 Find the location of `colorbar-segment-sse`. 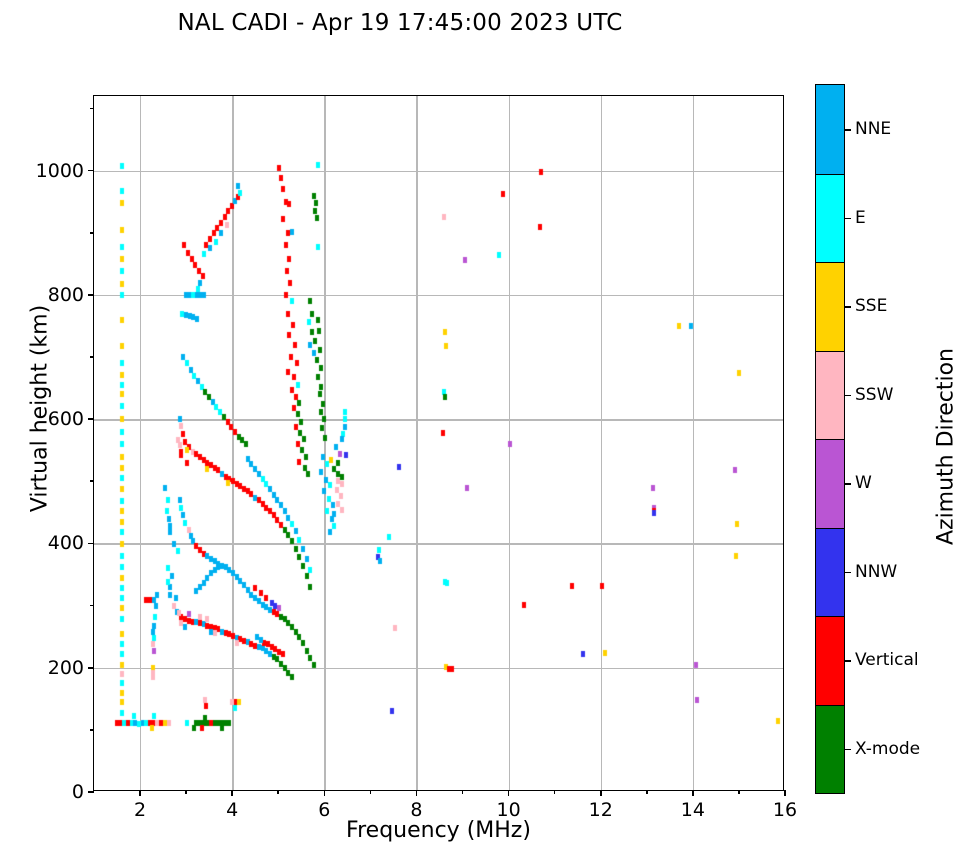

colorbar-segment-sse is located at coordinates (830, 306).